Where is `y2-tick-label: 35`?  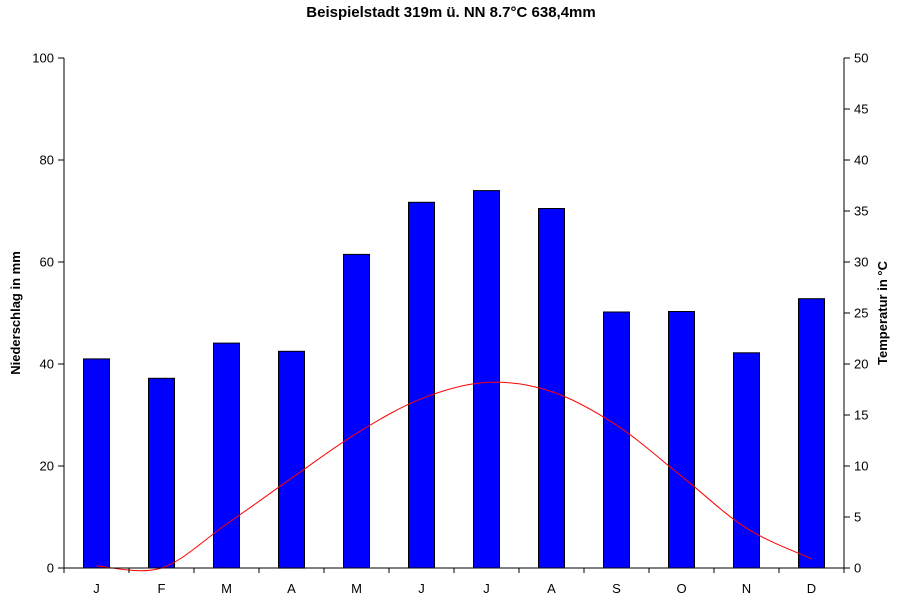
y2-tick-label: 35 is located at coordinates (861, 211).